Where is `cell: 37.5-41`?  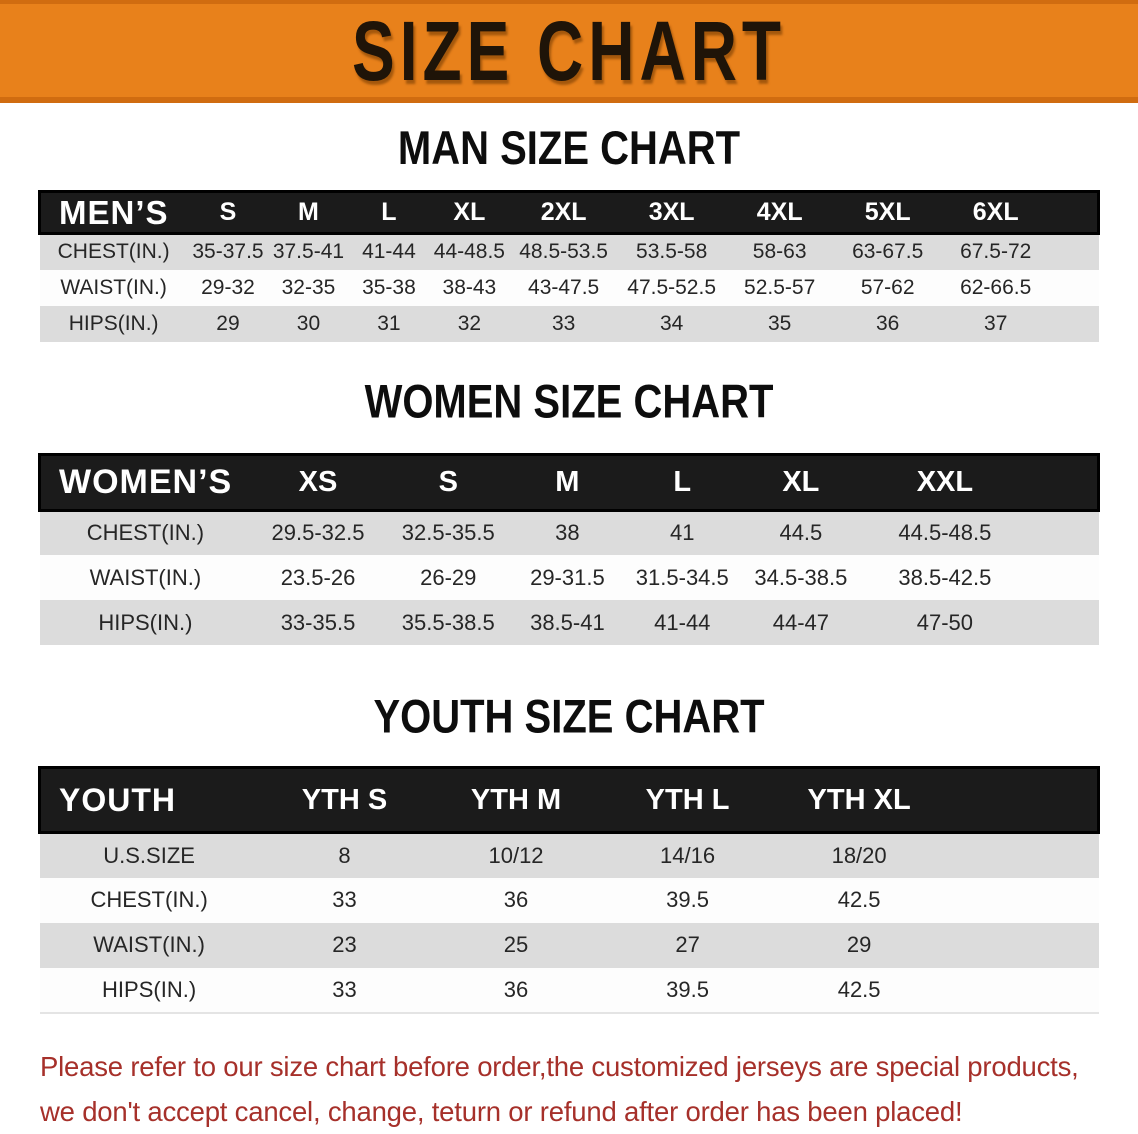 cell: 37.5-41 is located at coordinates (308, 251).